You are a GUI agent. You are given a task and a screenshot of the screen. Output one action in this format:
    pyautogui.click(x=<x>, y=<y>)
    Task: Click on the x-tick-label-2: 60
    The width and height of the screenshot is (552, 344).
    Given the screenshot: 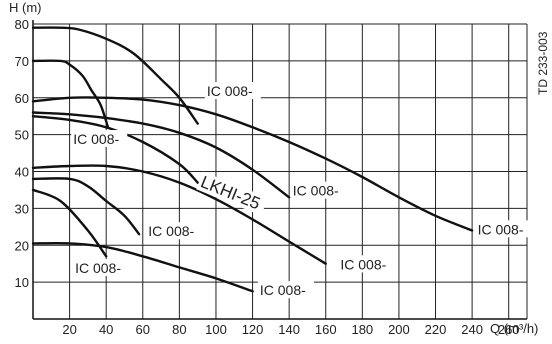 What is the action you would take?
    pyautogui.click(x=143, y=329)
    